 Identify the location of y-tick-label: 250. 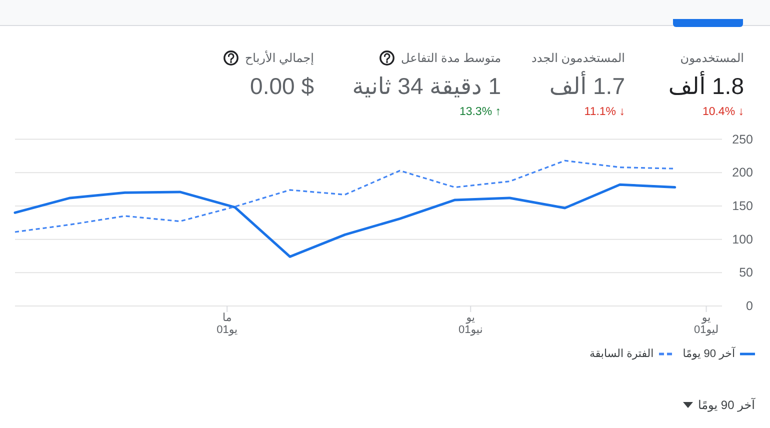
(743, 139).